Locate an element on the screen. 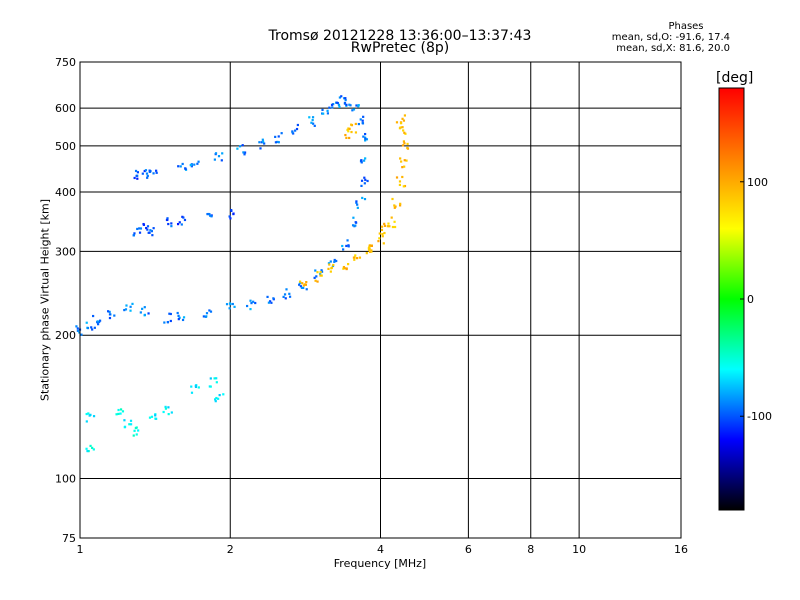 The height and width of the screenshot is (600, 800). y-tick-label: 200 is located at coordinates (65, 335).